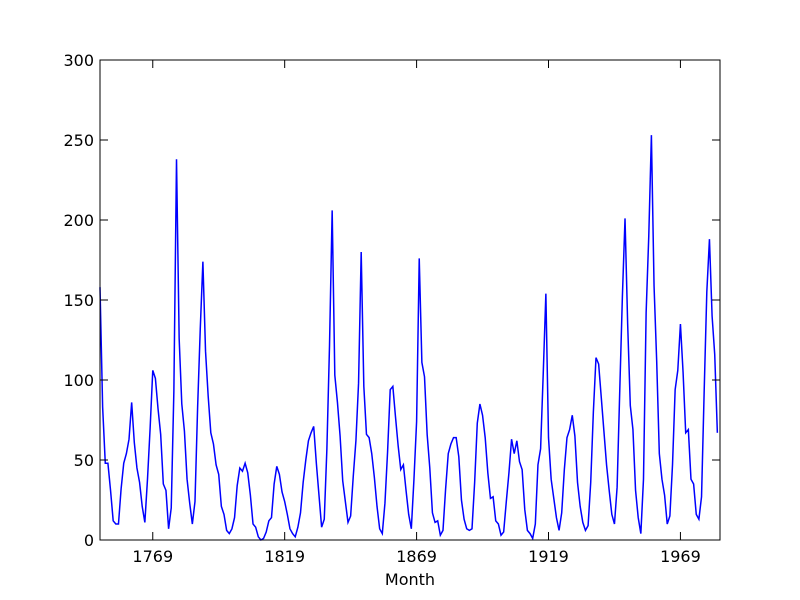  What do you see at coordinates (78, 140) in the screenshot?
I see `y-tick-label: 250` at bounding box center [78, 140].